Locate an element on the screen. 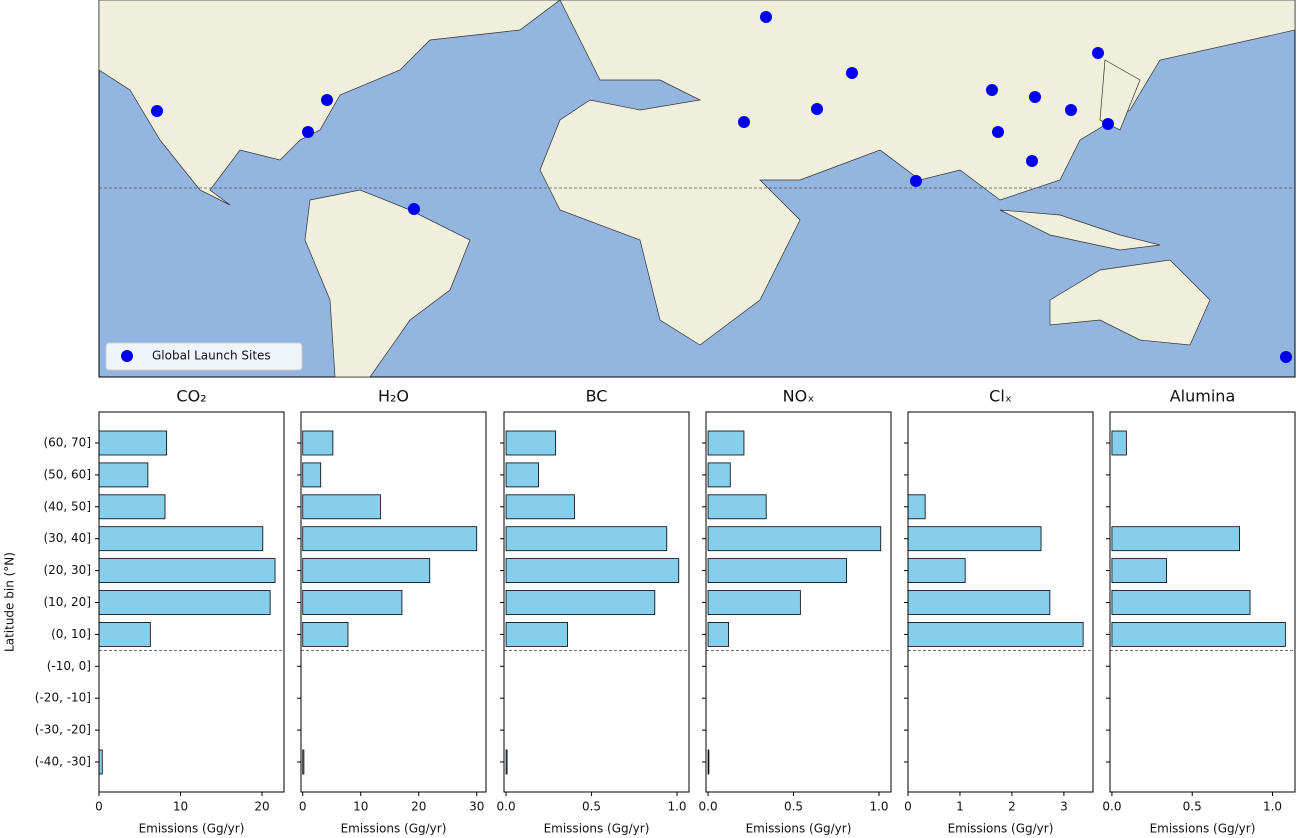  y-tick-label: (40, 50] is located at coordinates (67, 506).